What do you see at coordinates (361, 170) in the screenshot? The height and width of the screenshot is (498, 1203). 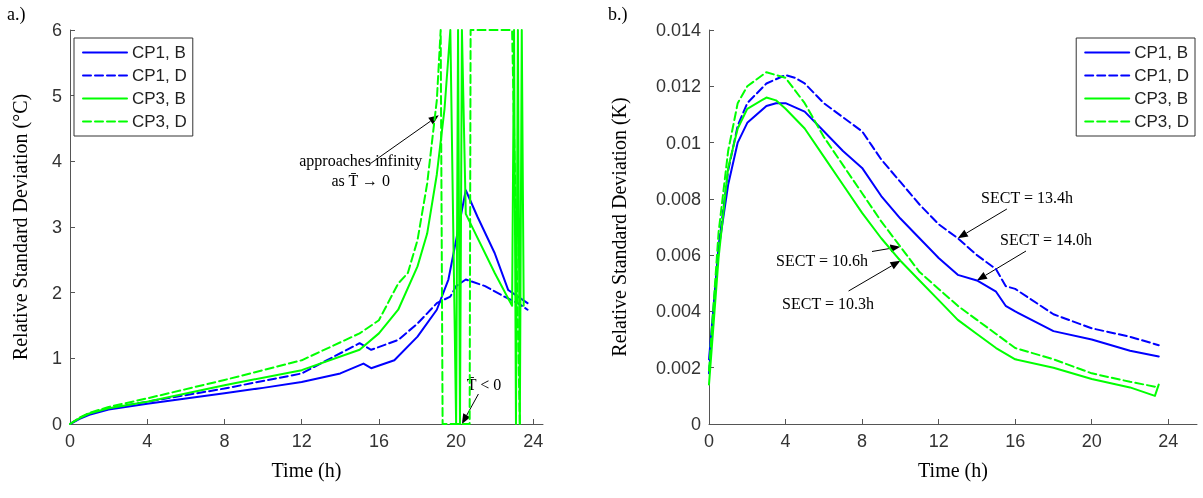 I see `annotation: approaches infinity as T̄ → 0` at bounding box center [361, 170].